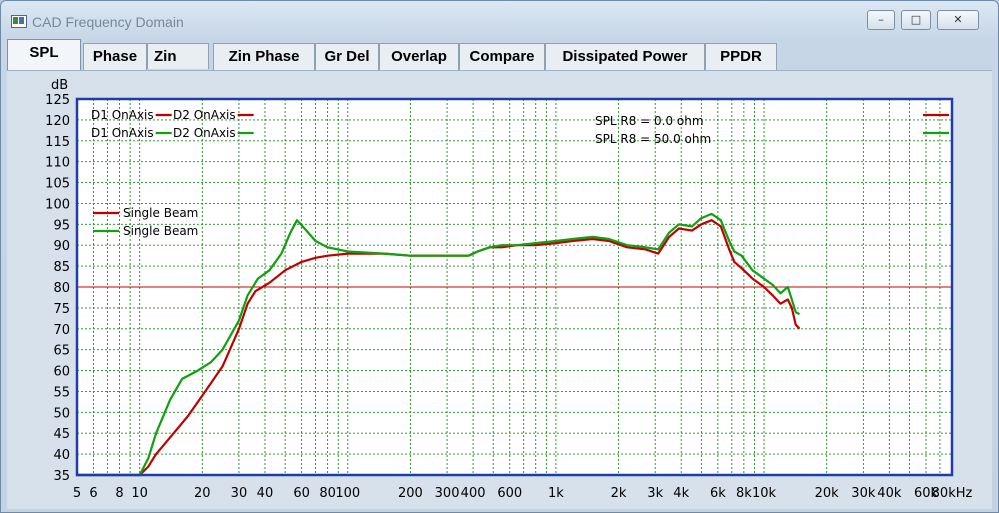 The image size is (999, 513). What do you see at coordinates (19, 21) in the screenshot?
I see `app-icon` at bounding box center [19, 21].